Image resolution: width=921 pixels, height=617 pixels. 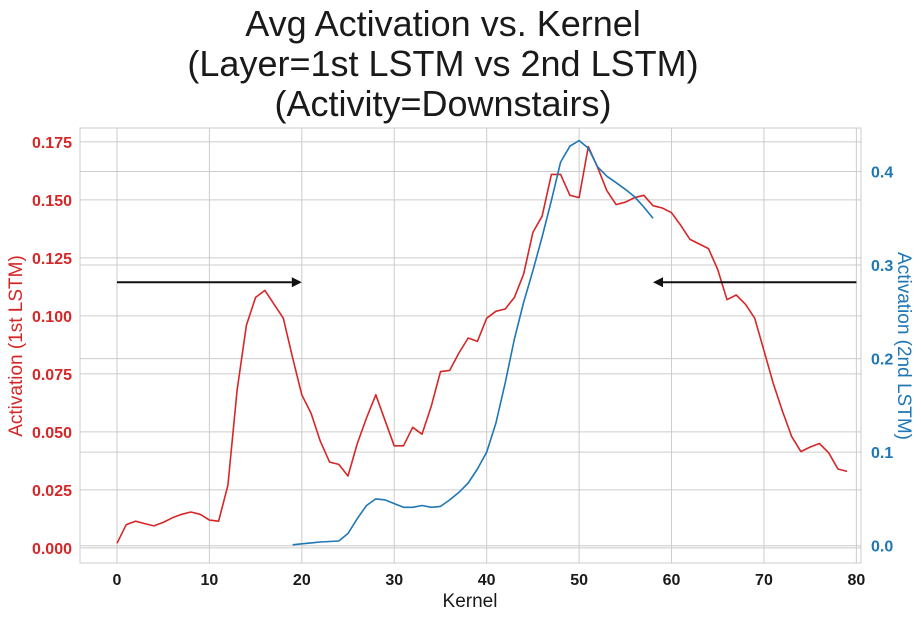 I want to click on left-y-tick-label: 0.000, so click(x=52, y=549).